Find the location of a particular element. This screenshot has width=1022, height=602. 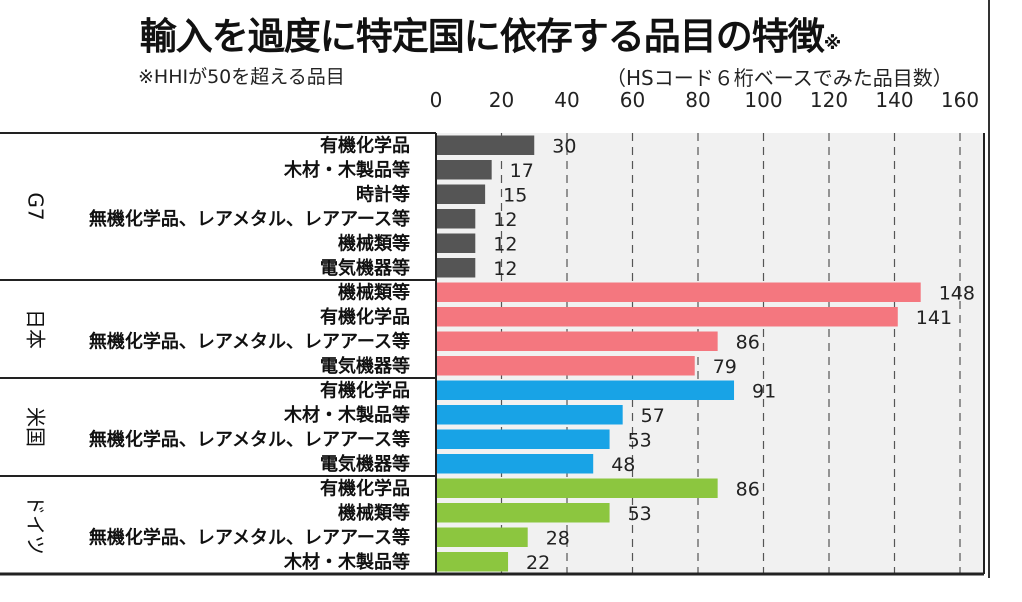

x-tick-label: 80 is located at coordinates (697, 100).